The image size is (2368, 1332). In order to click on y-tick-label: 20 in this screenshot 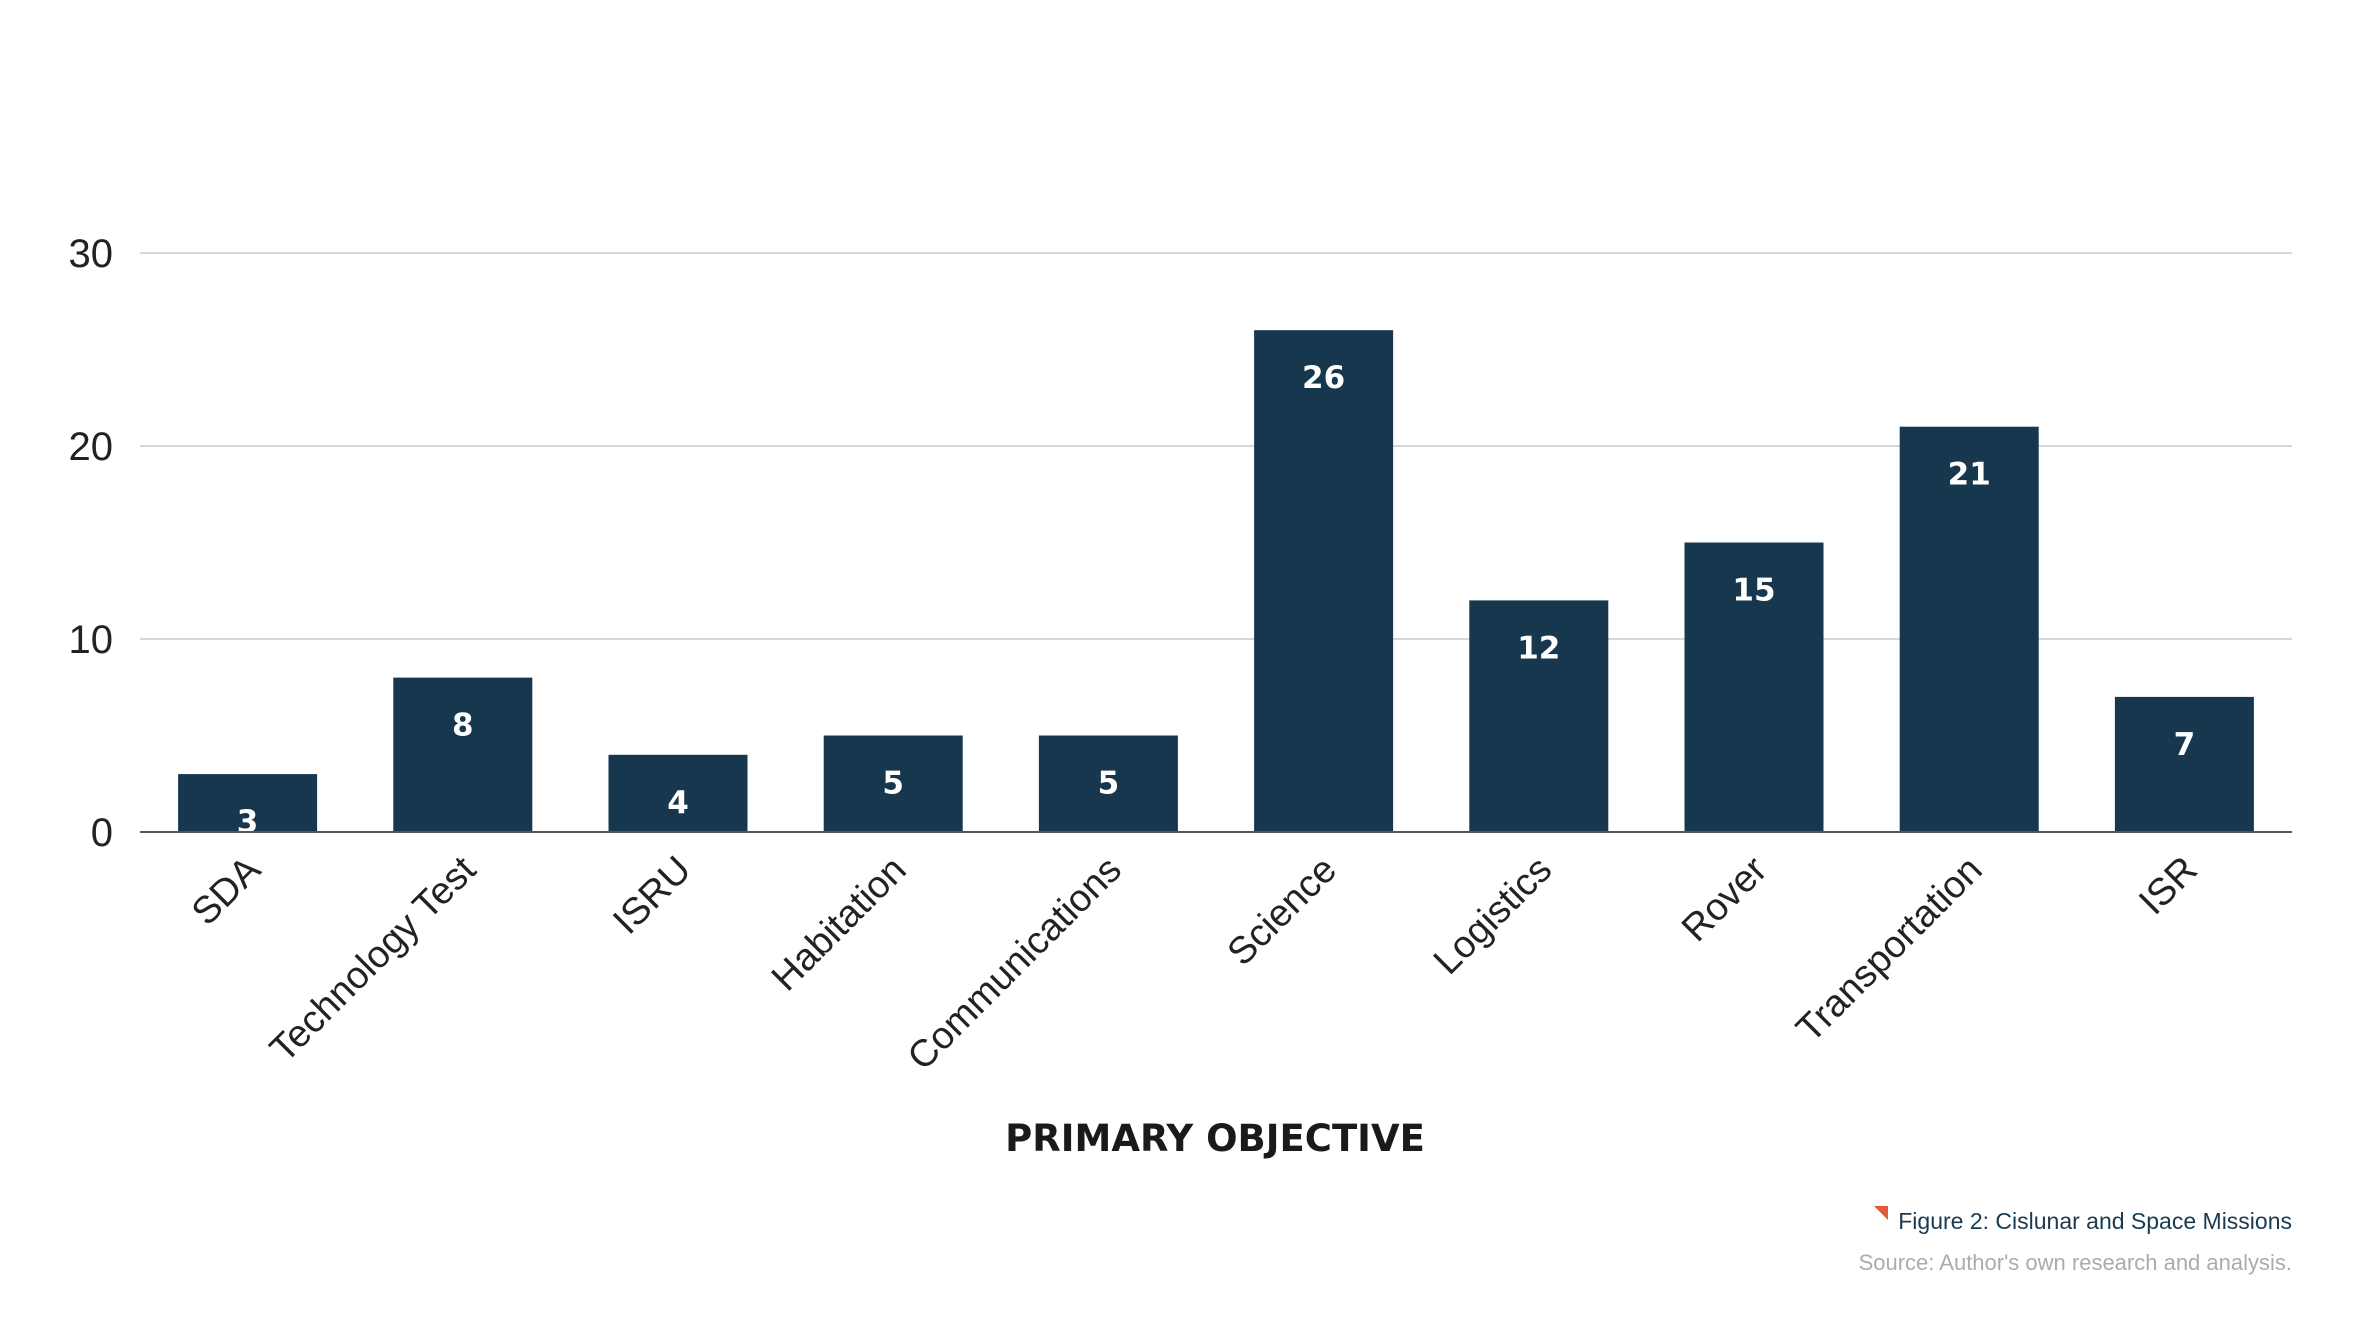, I will do `click(91, 447)`.